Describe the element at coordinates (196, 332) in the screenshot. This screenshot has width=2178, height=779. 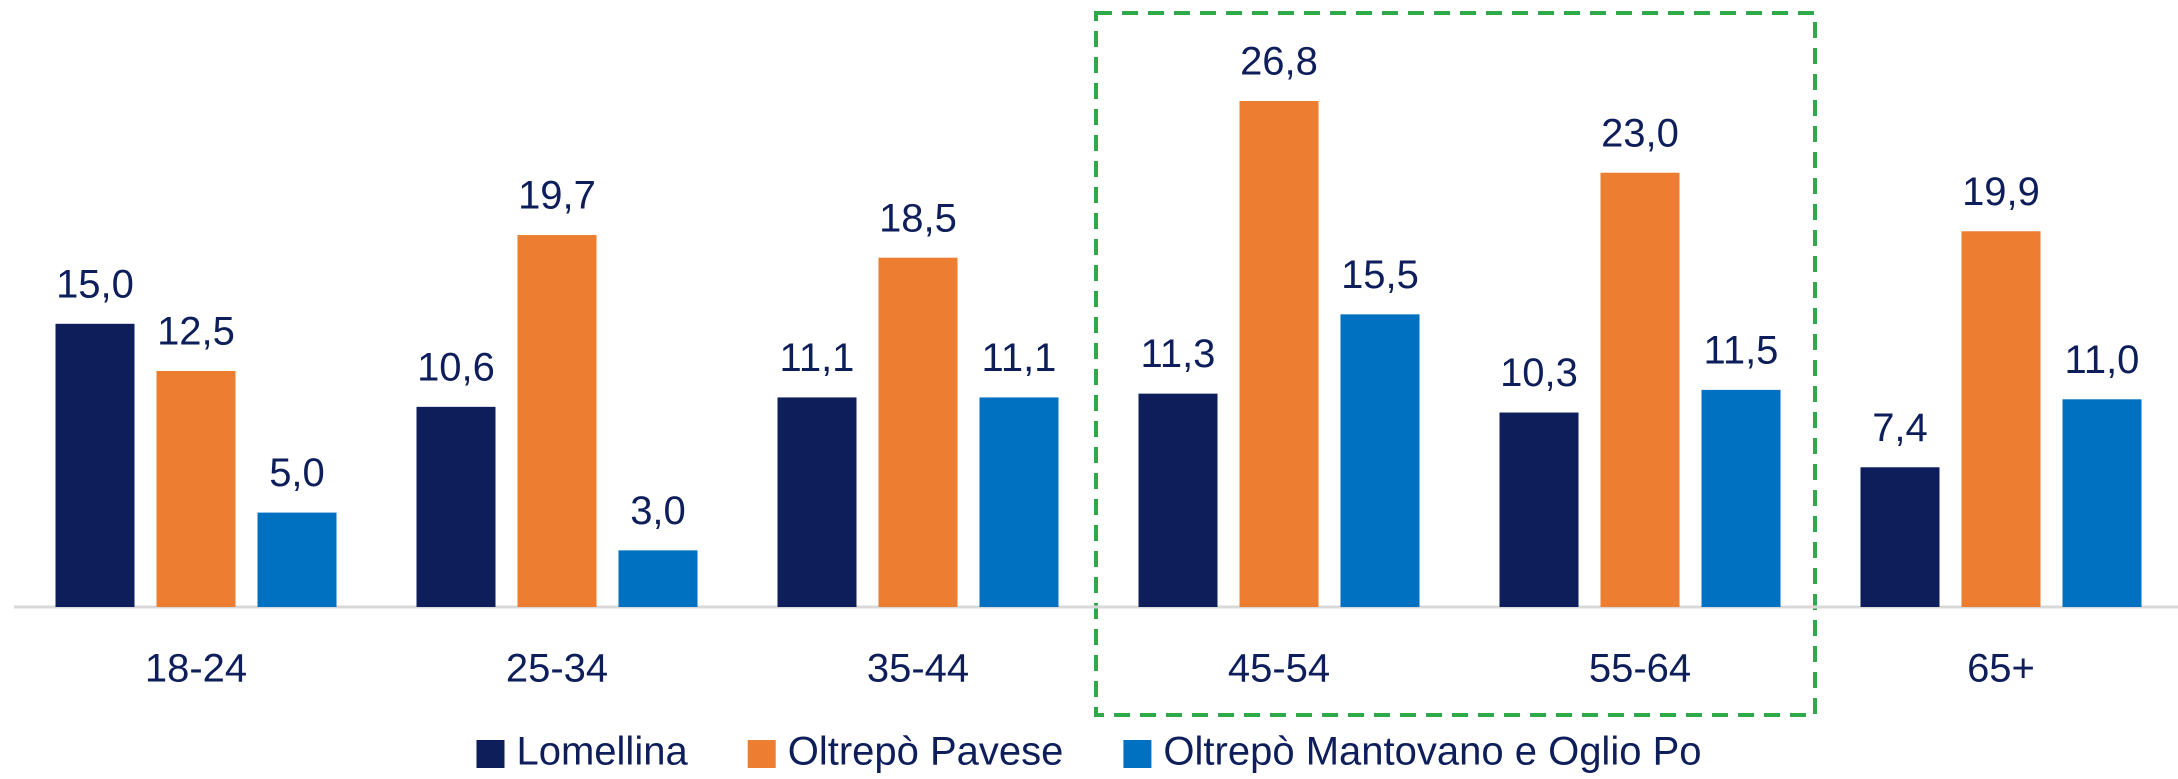
I see `value-label: 12,5` at that location.